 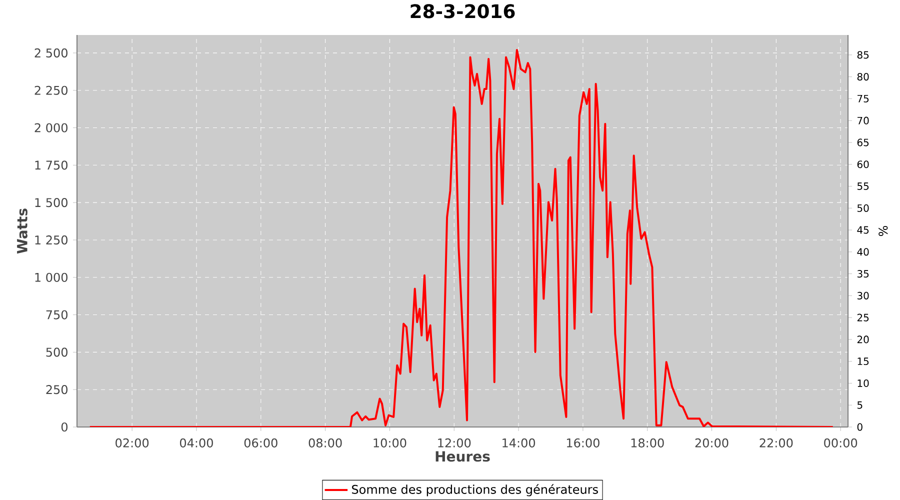 What do you see at coordinates (863, 252) in the screenshot?
I see `y2-tick-label: 40` at bounding box center [863, 252].